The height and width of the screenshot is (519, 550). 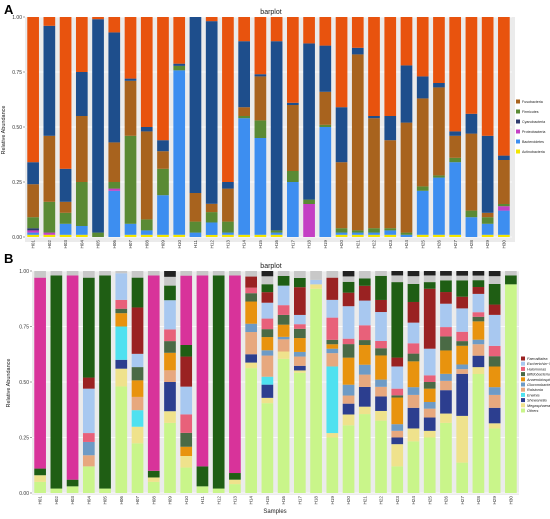 What do you see at coordinates (270, 266) in the screenshot?
I see `panel-b-title: barplot` at bounding box center [270, 266].